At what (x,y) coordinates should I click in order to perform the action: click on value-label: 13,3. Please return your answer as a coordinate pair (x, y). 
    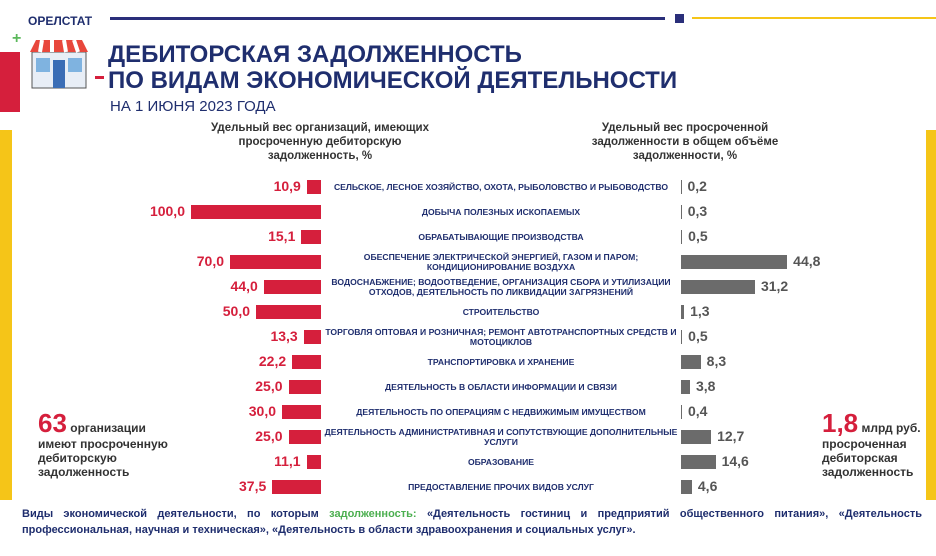
    Looking at the image, I should click on (284, 336).